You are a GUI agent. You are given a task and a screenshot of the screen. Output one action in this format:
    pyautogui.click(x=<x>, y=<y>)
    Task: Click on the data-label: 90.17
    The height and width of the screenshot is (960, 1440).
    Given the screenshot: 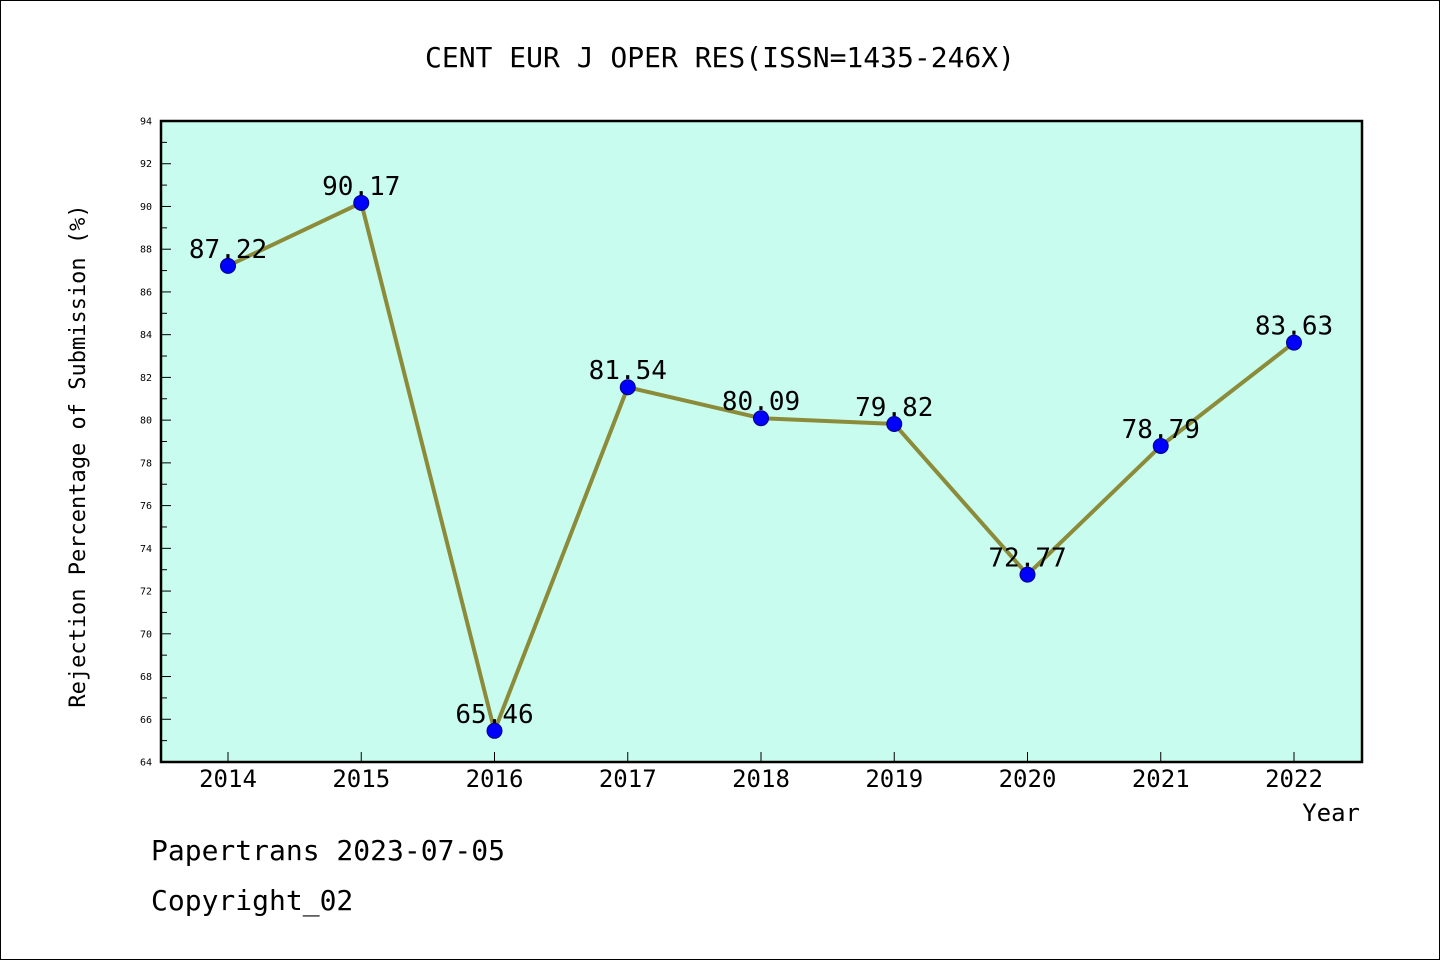 What is the action you would take?
    pyautogui.click(x=361, y=187)
    